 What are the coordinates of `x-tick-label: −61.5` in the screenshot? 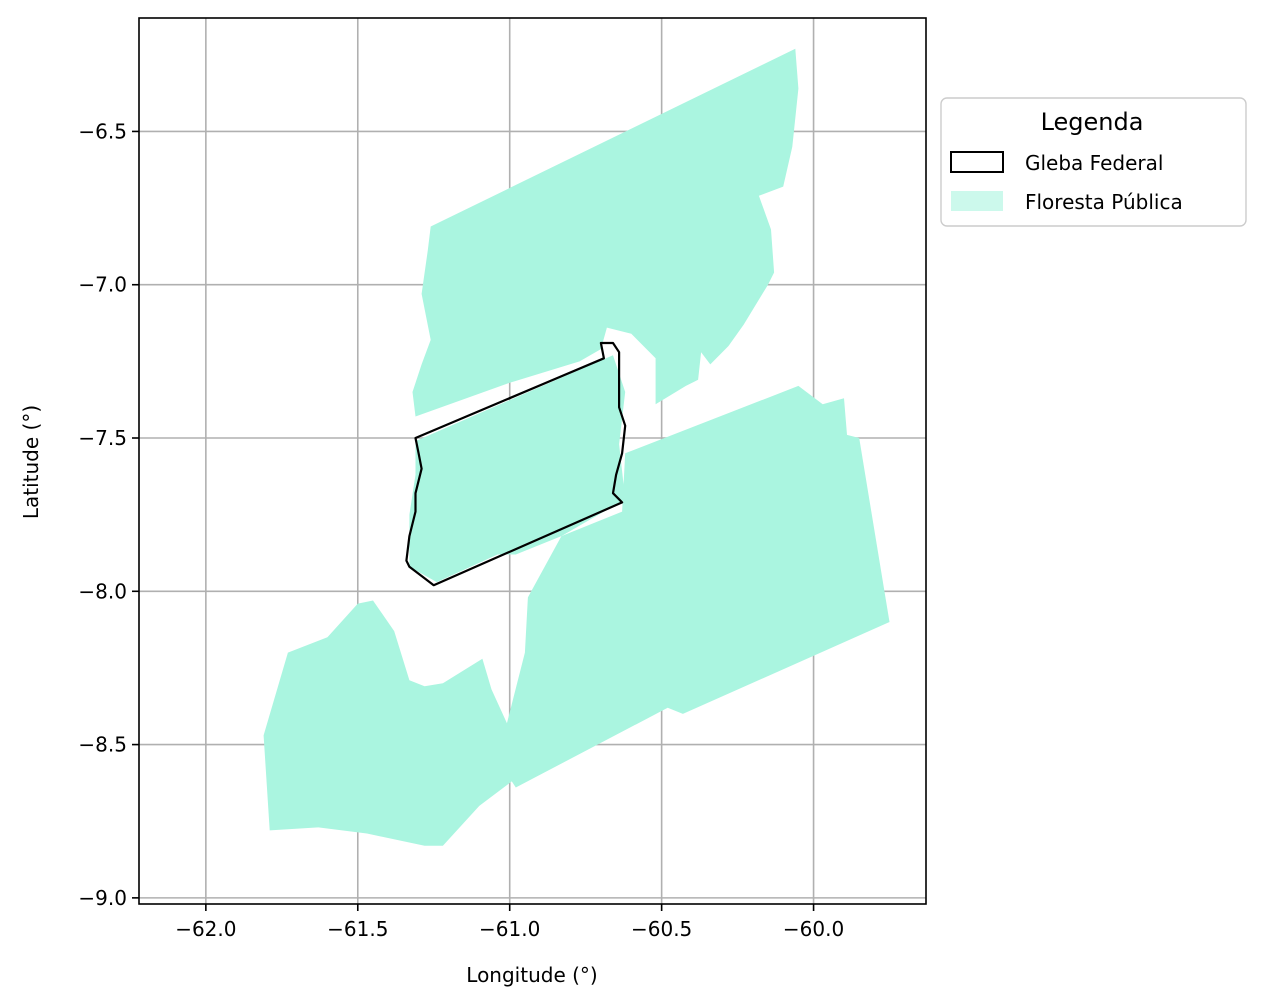 It's located at (357, 929).